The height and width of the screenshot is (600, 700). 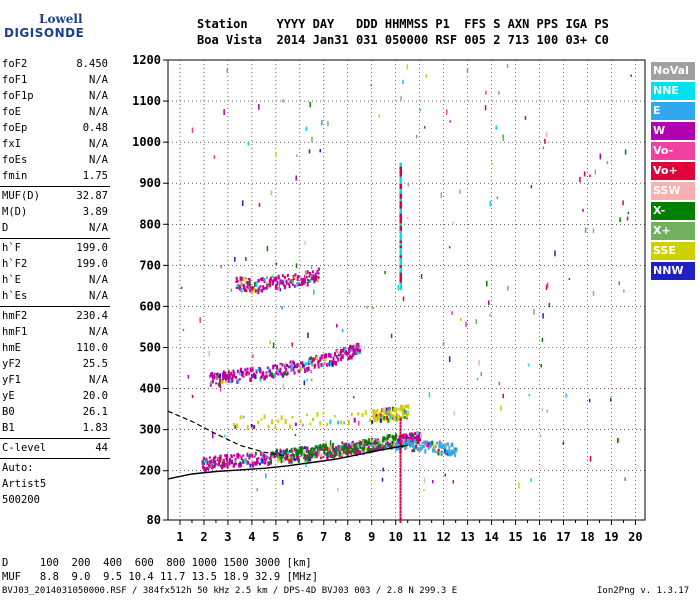 I want to click on param-value: 230.4, so click(x=92, y=316).